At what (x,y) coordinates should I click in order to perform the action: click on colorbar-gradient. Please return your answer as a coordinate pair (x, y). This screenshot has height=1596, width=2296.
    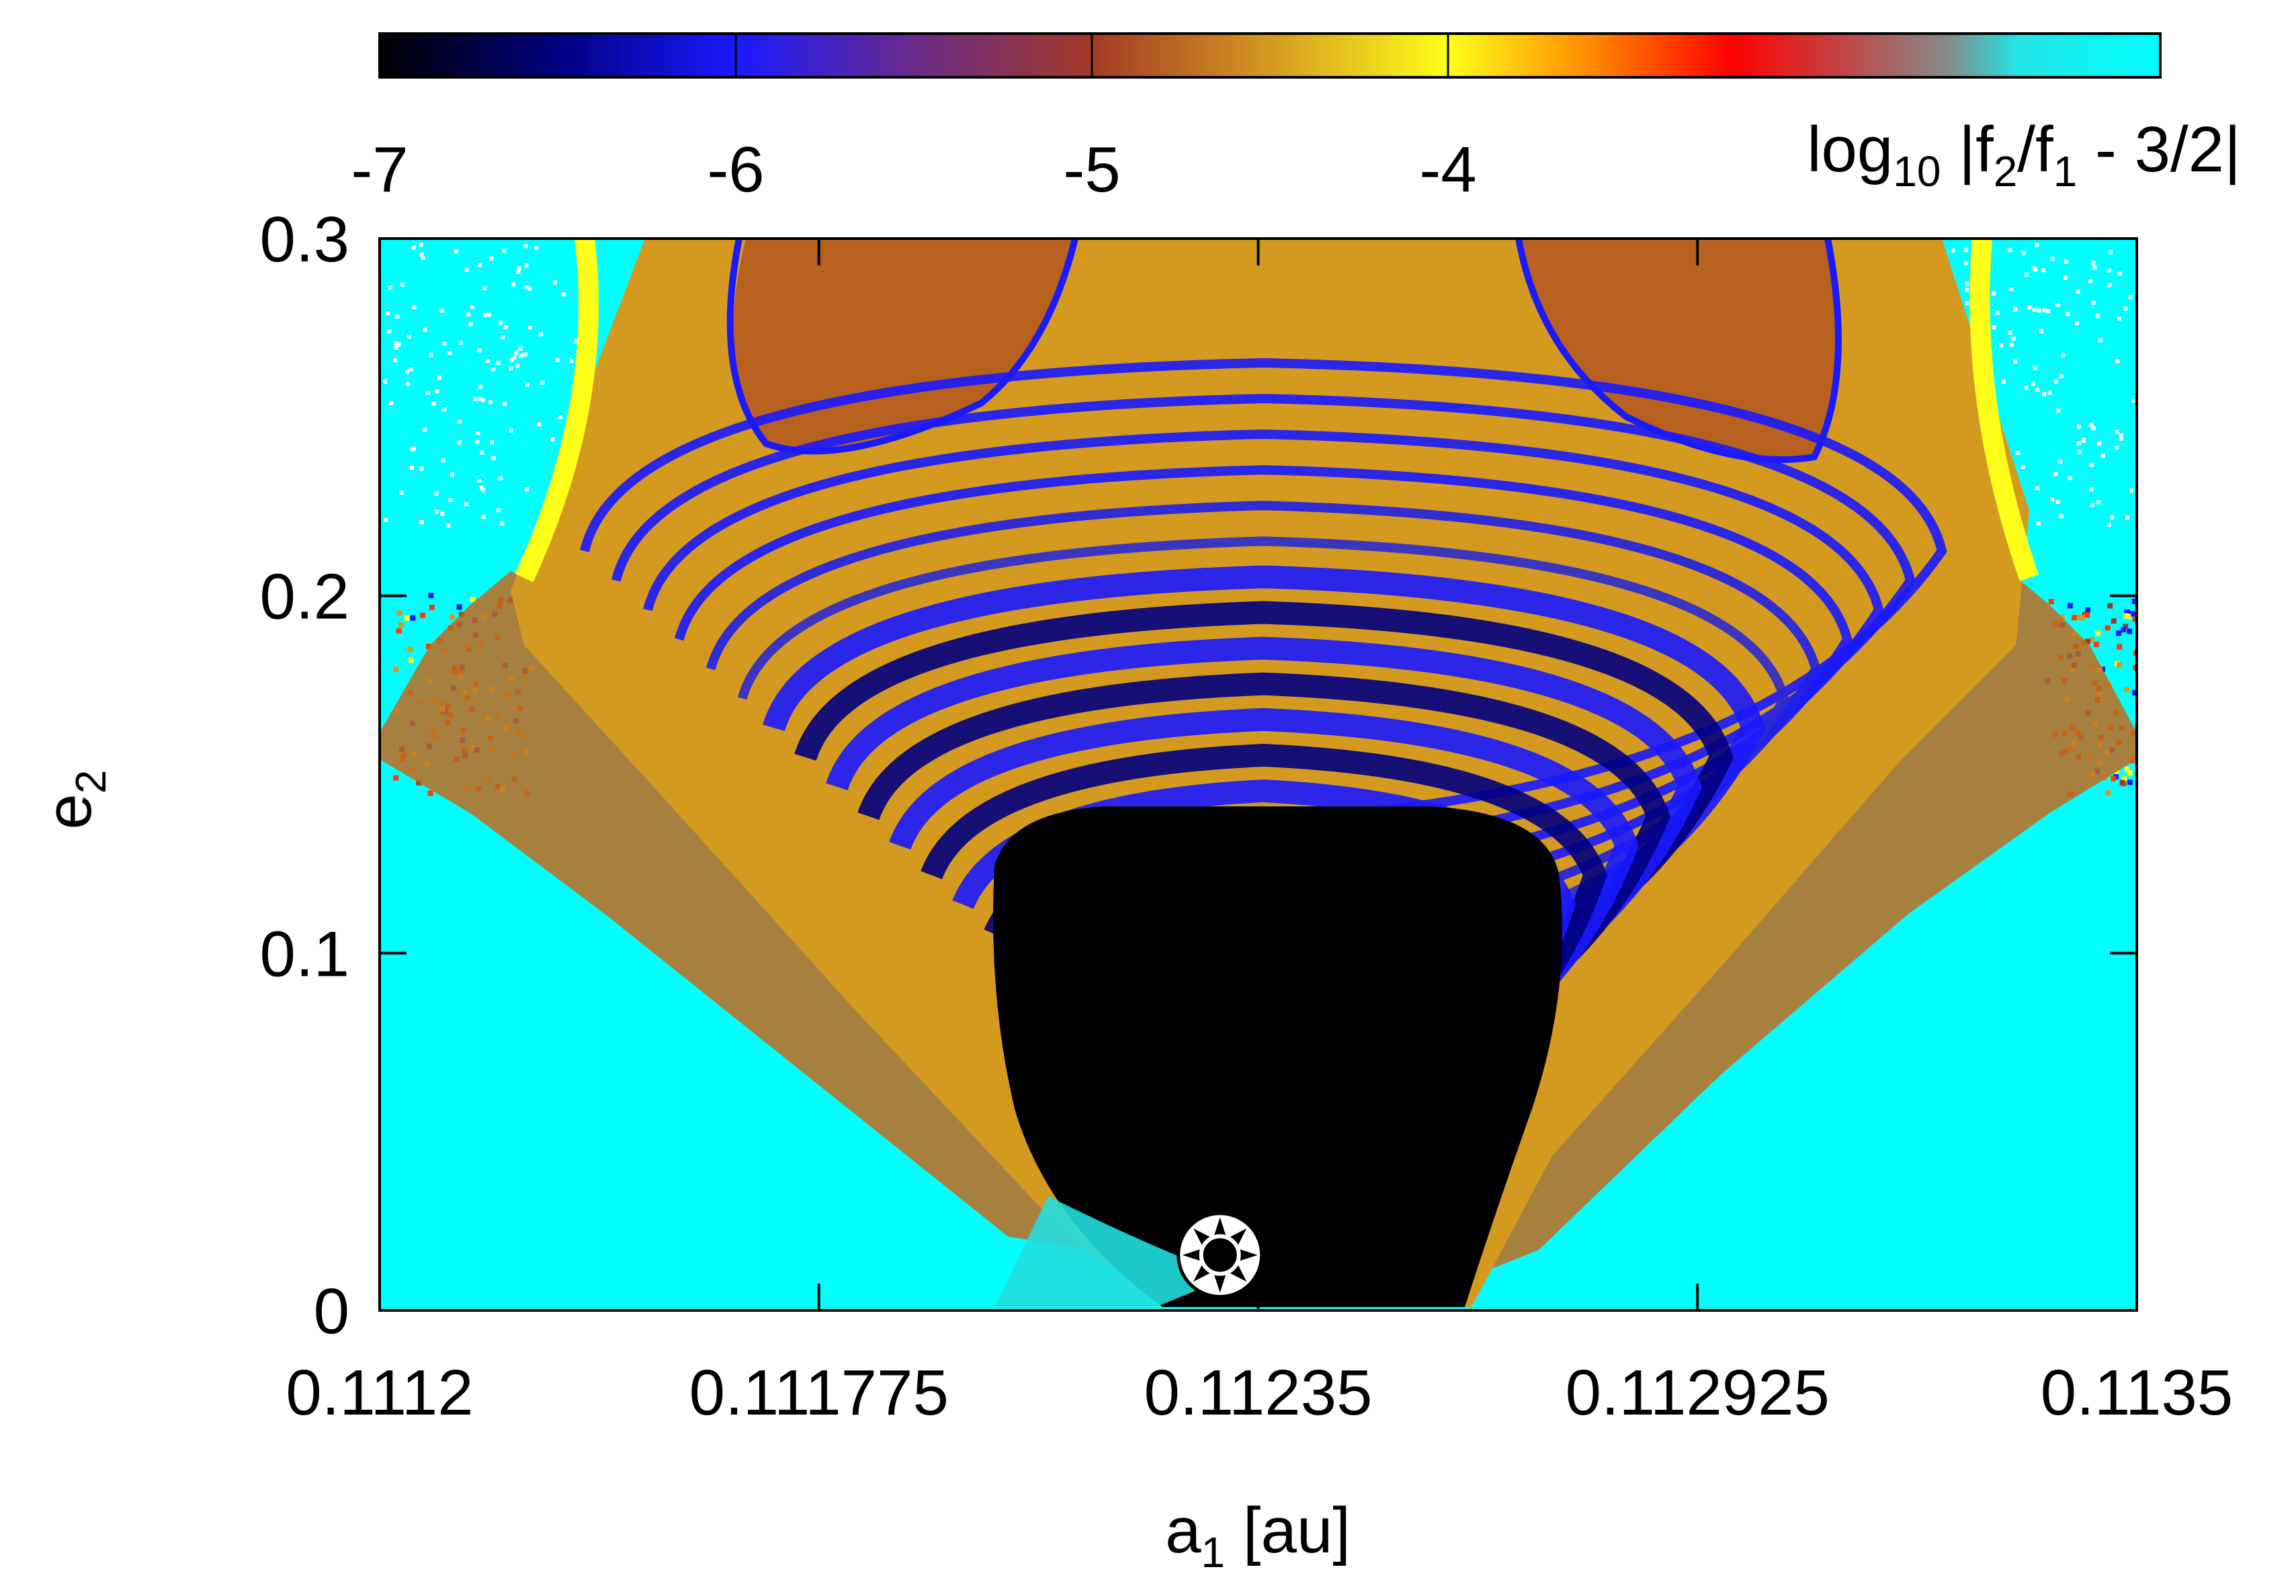
    Looking at the image, I should click on (1270, 56).